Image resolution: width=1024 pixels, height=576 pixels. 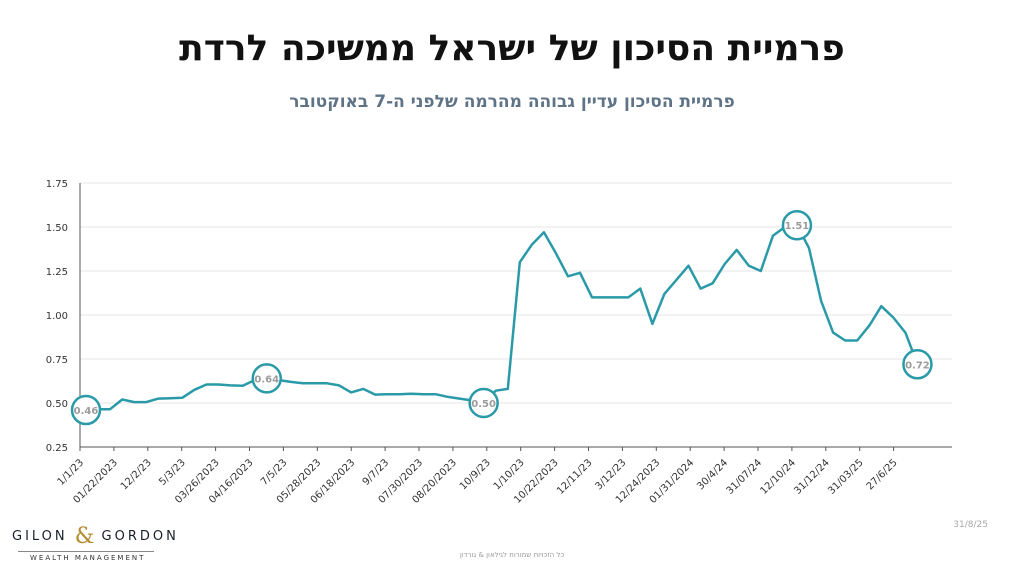 What do you see at coordinates (40, 536) in the screenshot?
I see `logo-word-left: GILON` at bounding box center [40, 536].